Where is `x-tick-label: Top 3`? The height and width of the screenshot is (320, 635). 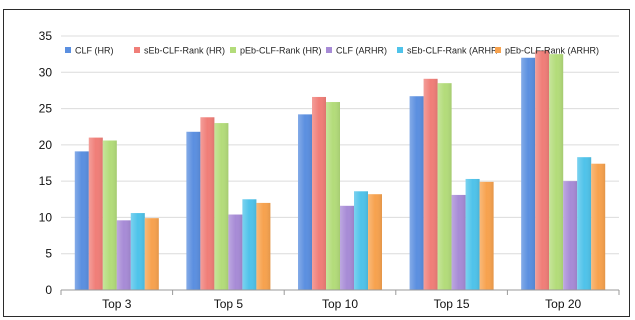 x-tick-label: Top 3 is located at coordinates (117, 304).